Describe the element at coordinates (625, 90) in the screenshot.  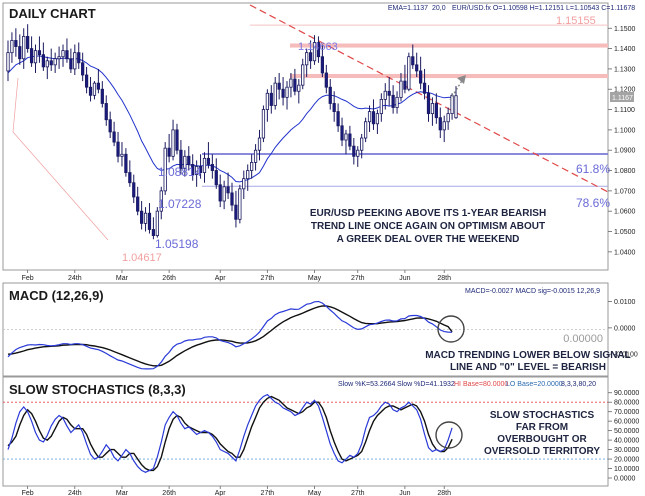
I see `price-tick-label: 1.1200` at that location.